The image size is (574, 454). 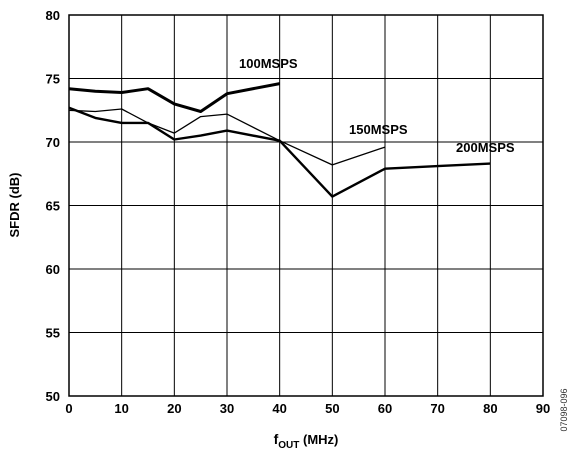 I want to click on series-label-200msps: 200MSPS, so click(x=485, y=147).